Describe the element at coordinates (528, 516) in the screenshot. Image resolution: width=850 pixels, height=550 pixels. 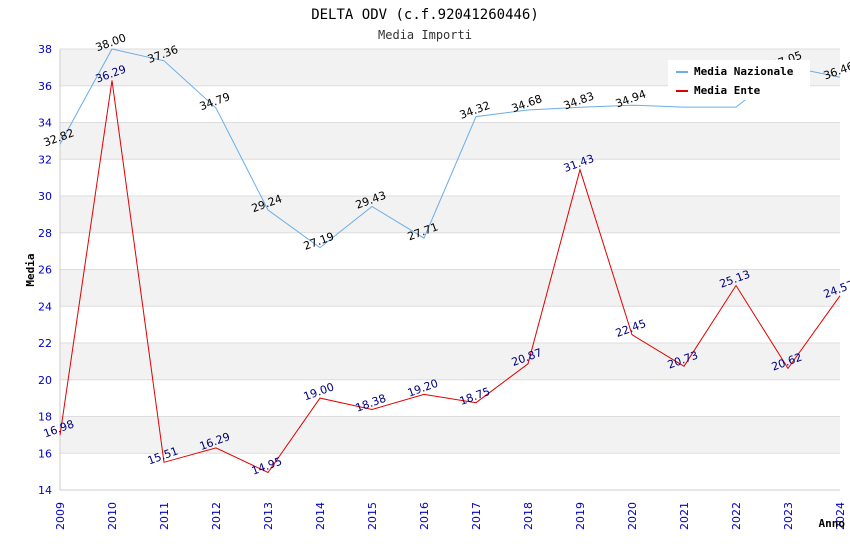
I see `x-tick-label: 2018` at that location.